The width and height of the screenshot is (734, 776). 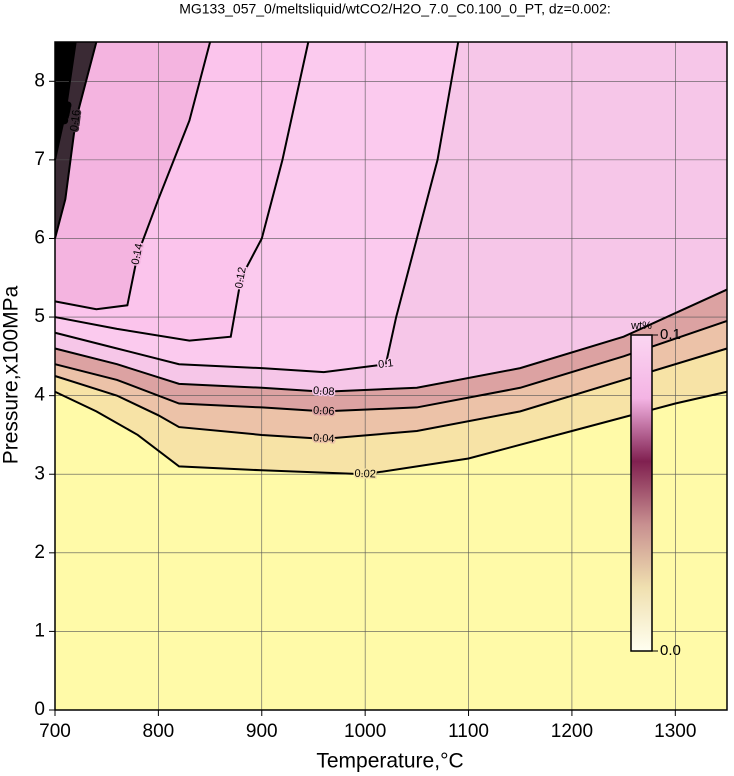 What do you see at coordinates (39, 80) in the screenshot?
I see `y-tick-label: 8` at bounding box center [39, 80].